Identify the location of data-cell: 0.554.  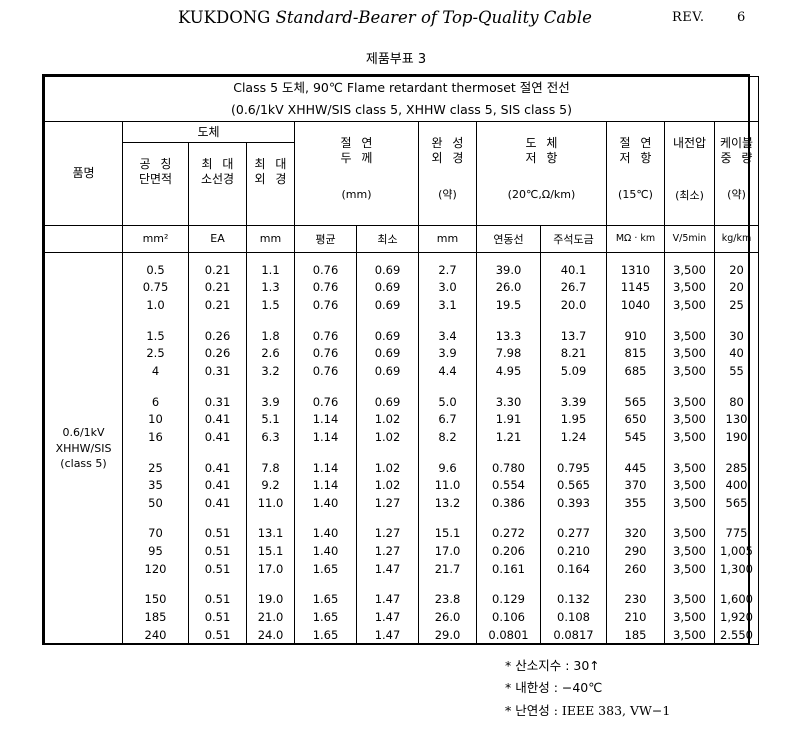
(508, 485).